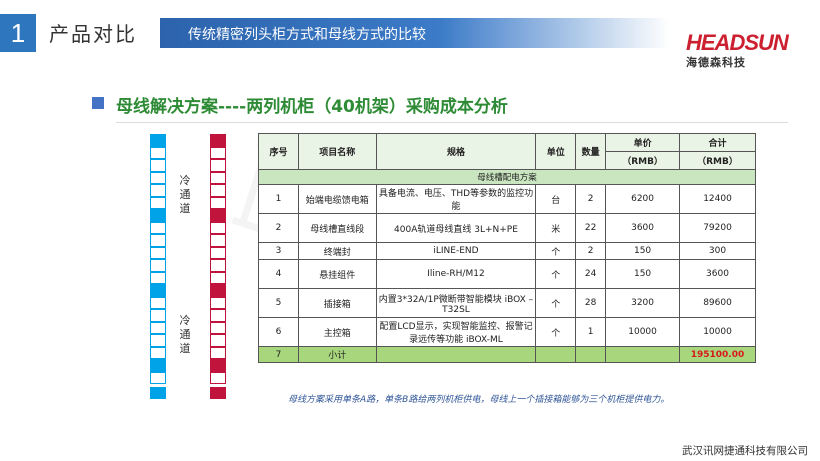 Image resolution: width=820 pixels, height=461 pixels. What do you see at coordinates (643, 199) in the screenshot?
I see `cell-price: 6200` at bounding box center [643, 199].